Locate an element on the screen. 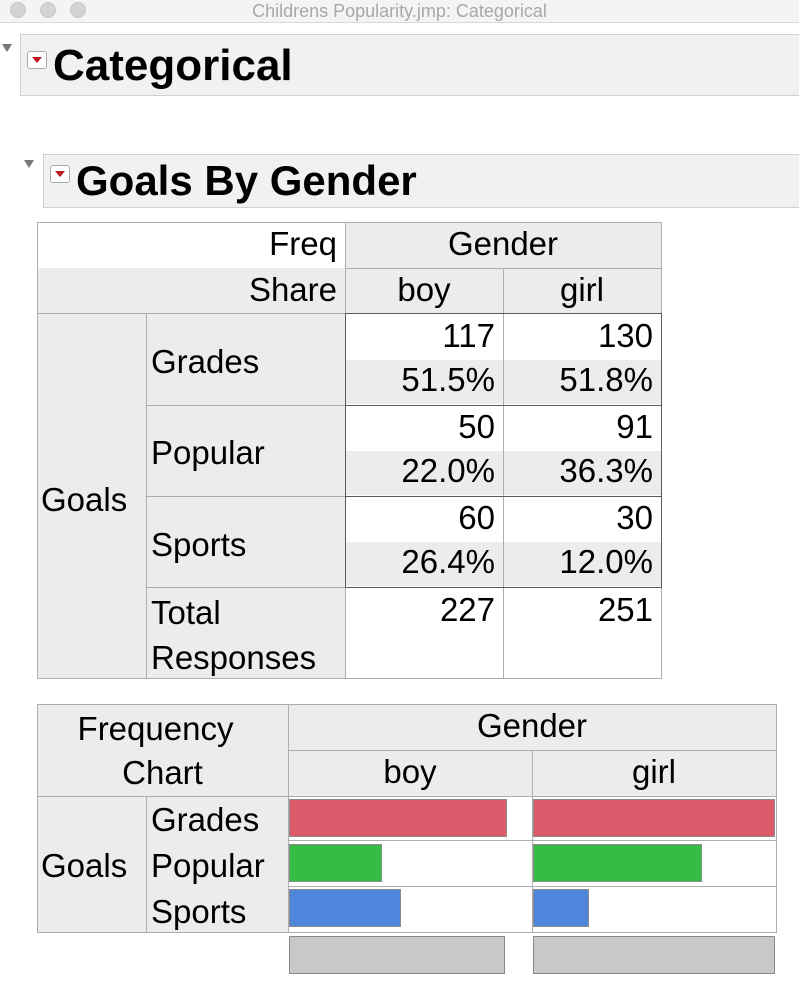 The image size is (799, 999). report-disclosure-triangle-icon is located at coordinates (29, 164).